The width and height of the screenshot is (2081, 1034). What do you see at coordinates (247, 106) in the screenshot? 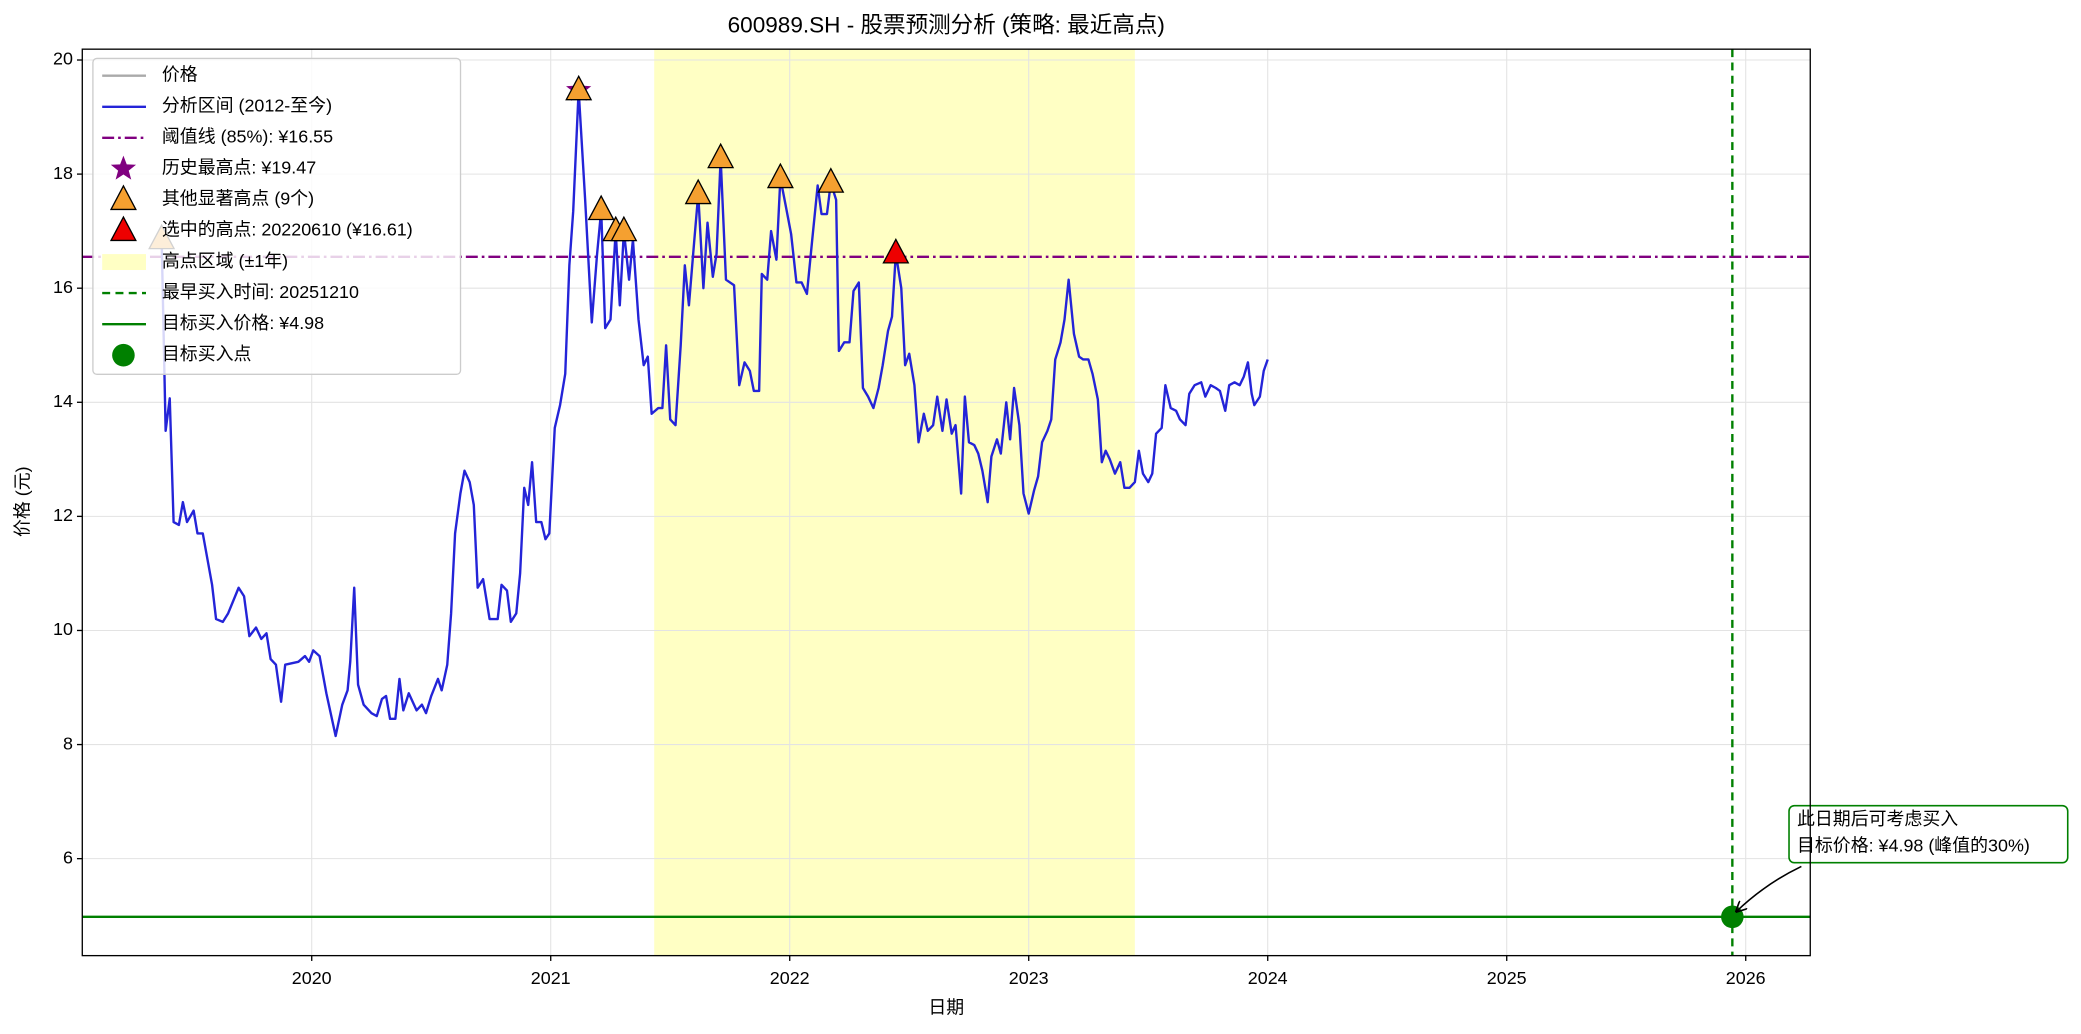
I see `legend-label: 分析区间 (2012-至今)` at bounding box center [247, 106].